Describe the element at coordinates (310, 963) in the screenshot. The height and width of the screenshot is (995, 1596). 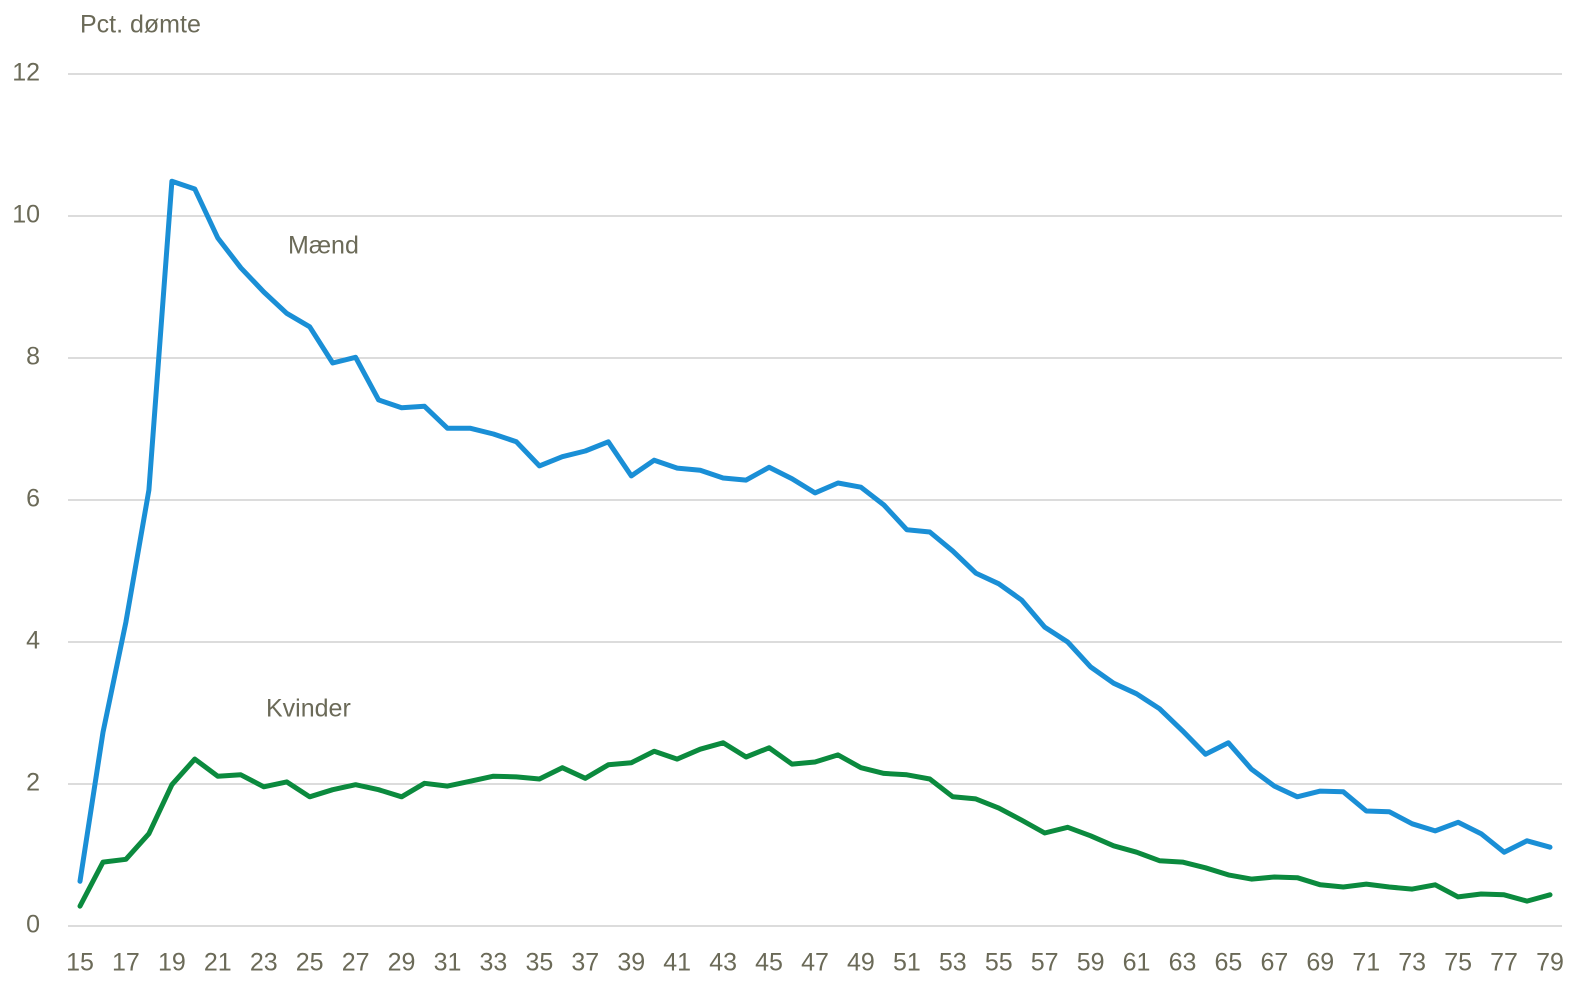
I see `x-tick-label: 25` at that location.